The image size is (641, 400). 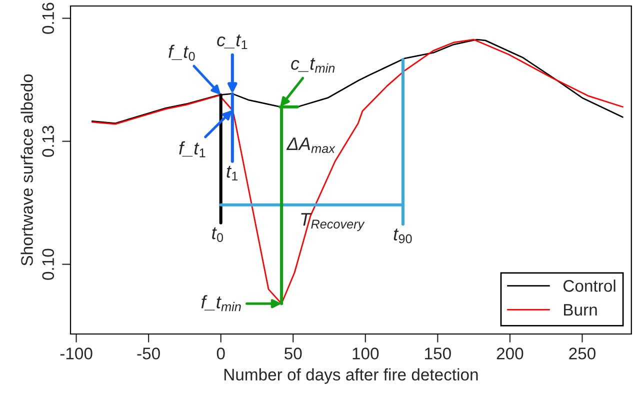 I want to click on y-axis-title: Shortwave surface albedo, so click(x=26, y=170).